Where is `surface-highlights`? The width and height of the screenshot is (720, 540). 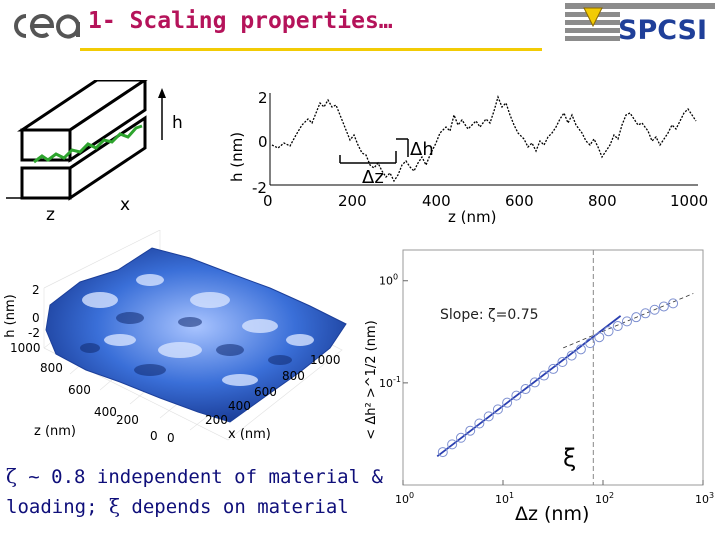 surface-highlights is located at coordinates (198, 330).